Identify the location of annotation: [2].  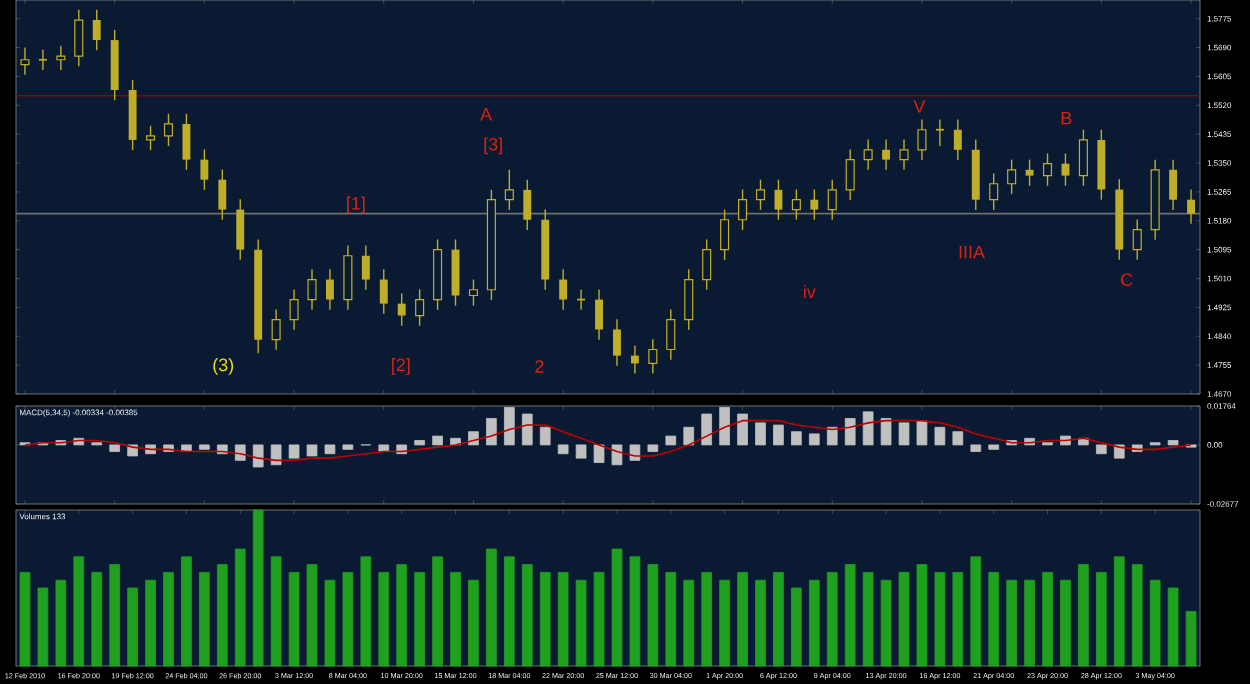
(401, 366).